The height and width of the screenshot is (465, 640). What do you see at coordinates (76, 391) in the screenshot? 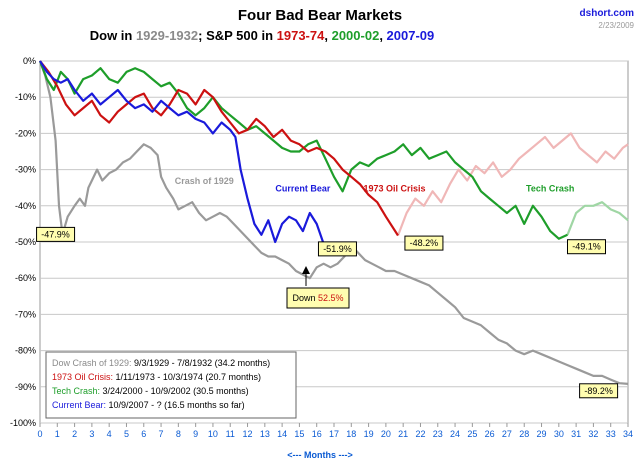
I see `legend-label: Tech Crash:` at bounding box center [76, 391].